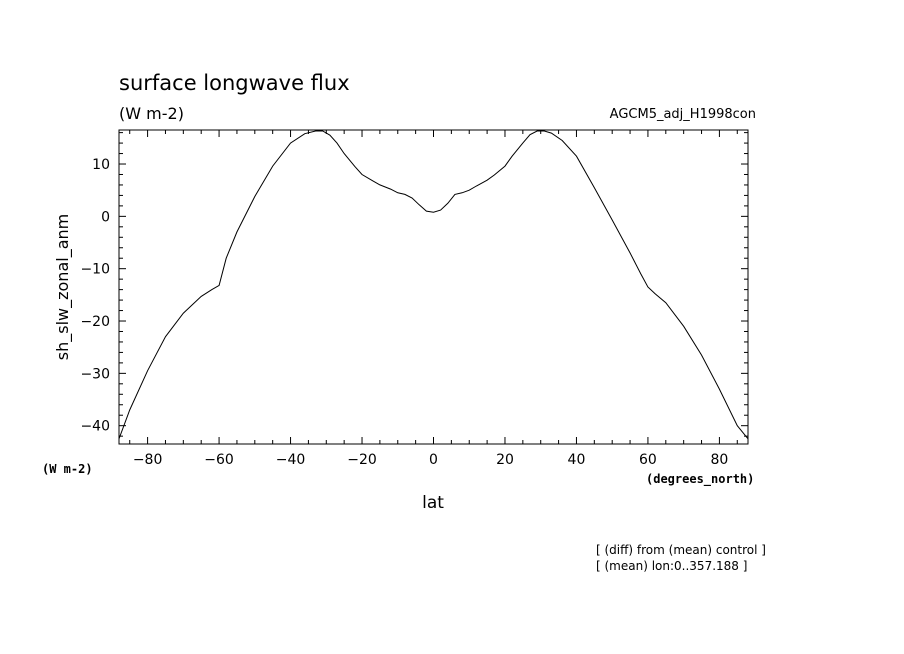 The height and width of the screenshot is (654, 904). What do you see at coordinates (671, 566) in the screenshot?
I see `note-mean: [ (mean) lon:0..357.188 ]` at bounding box center [671, 566].